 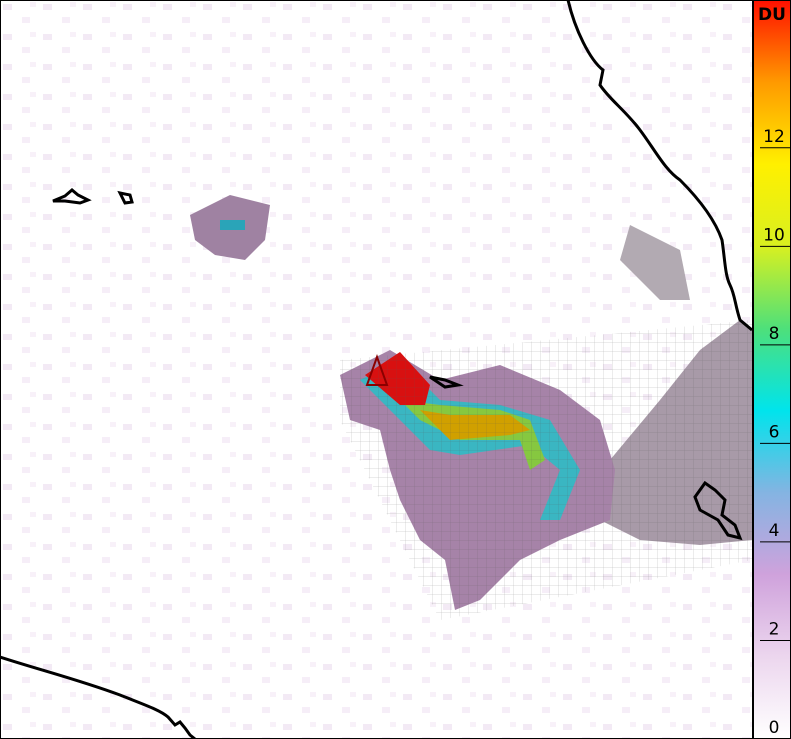 I want to click on colorbar: DU 0 2 4 6 8 10 12, so click(x=772, y=369).